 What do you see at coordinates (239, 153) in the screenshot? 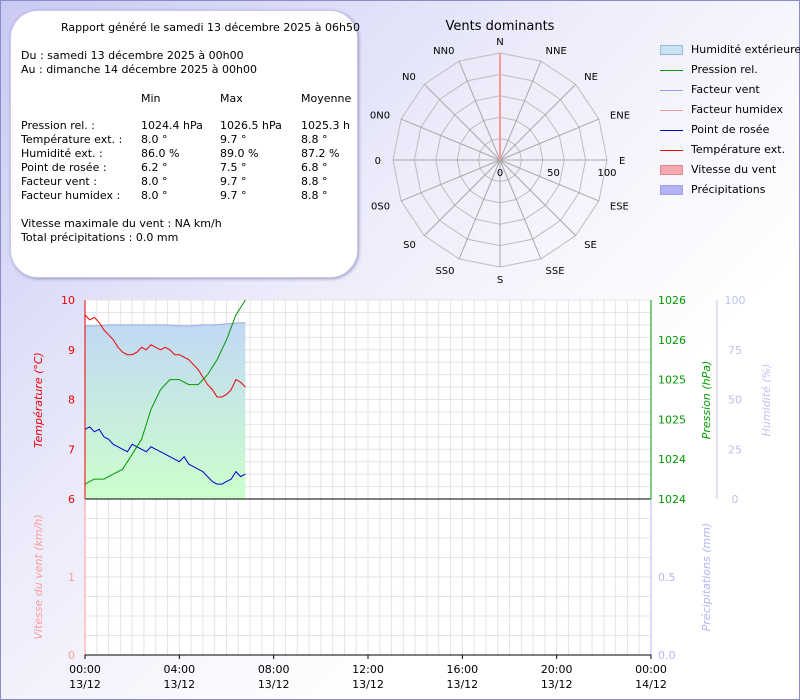
I see `row-max: 89.0 %` at bounding box center [239, 153].